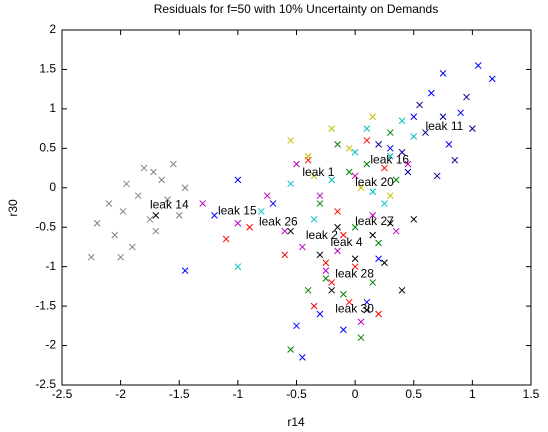  What do you see at coordinates (531, 394) in the screenshot?
I see `x-tick-label: 1.5` at bounding box center [531, 394].